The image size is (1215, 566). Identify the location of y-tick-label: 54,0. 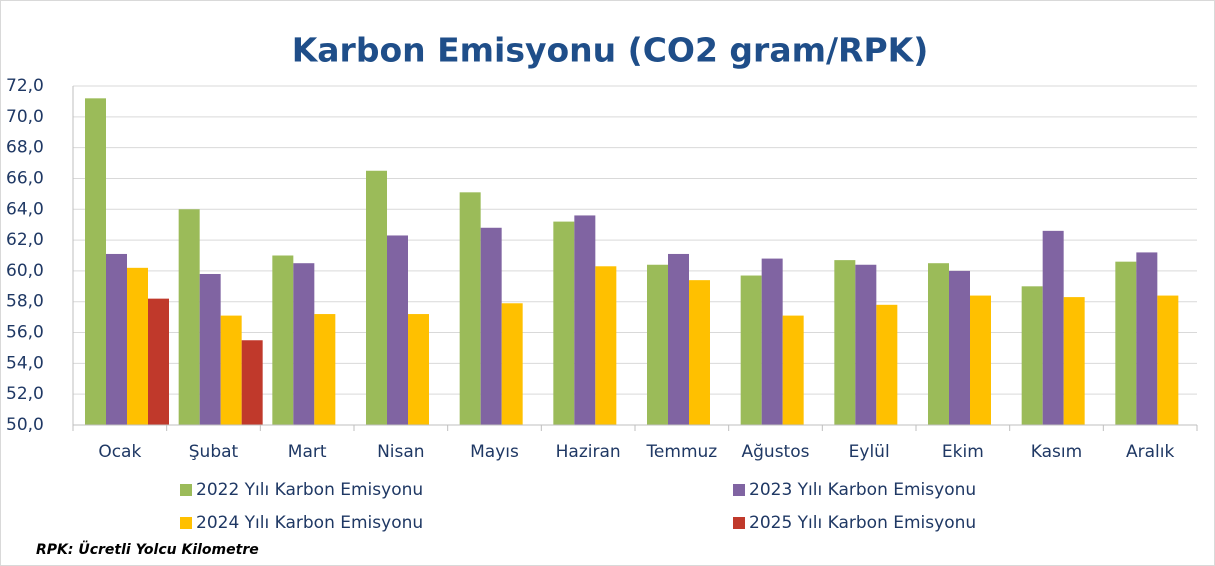
(25, 363).